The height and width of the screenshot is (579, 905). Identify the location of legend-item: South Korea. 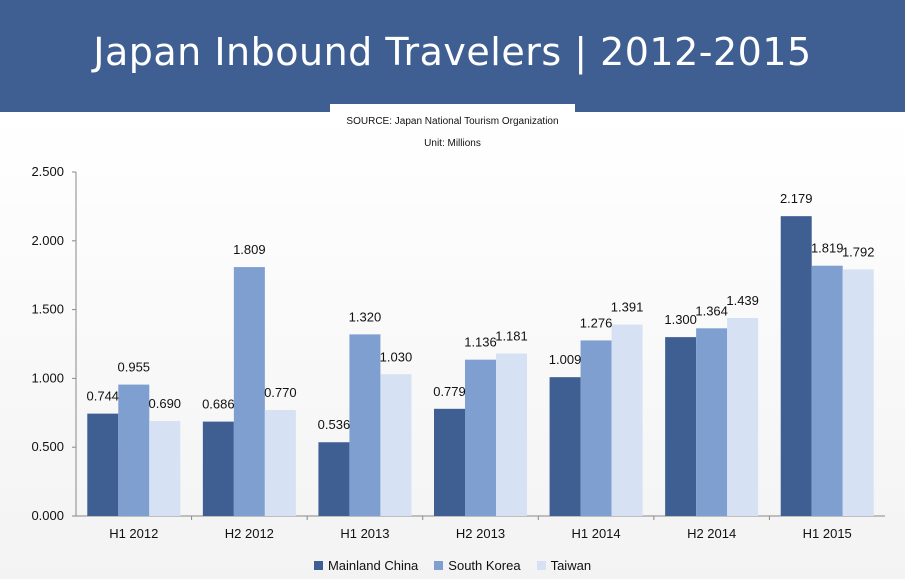
(477, 565).